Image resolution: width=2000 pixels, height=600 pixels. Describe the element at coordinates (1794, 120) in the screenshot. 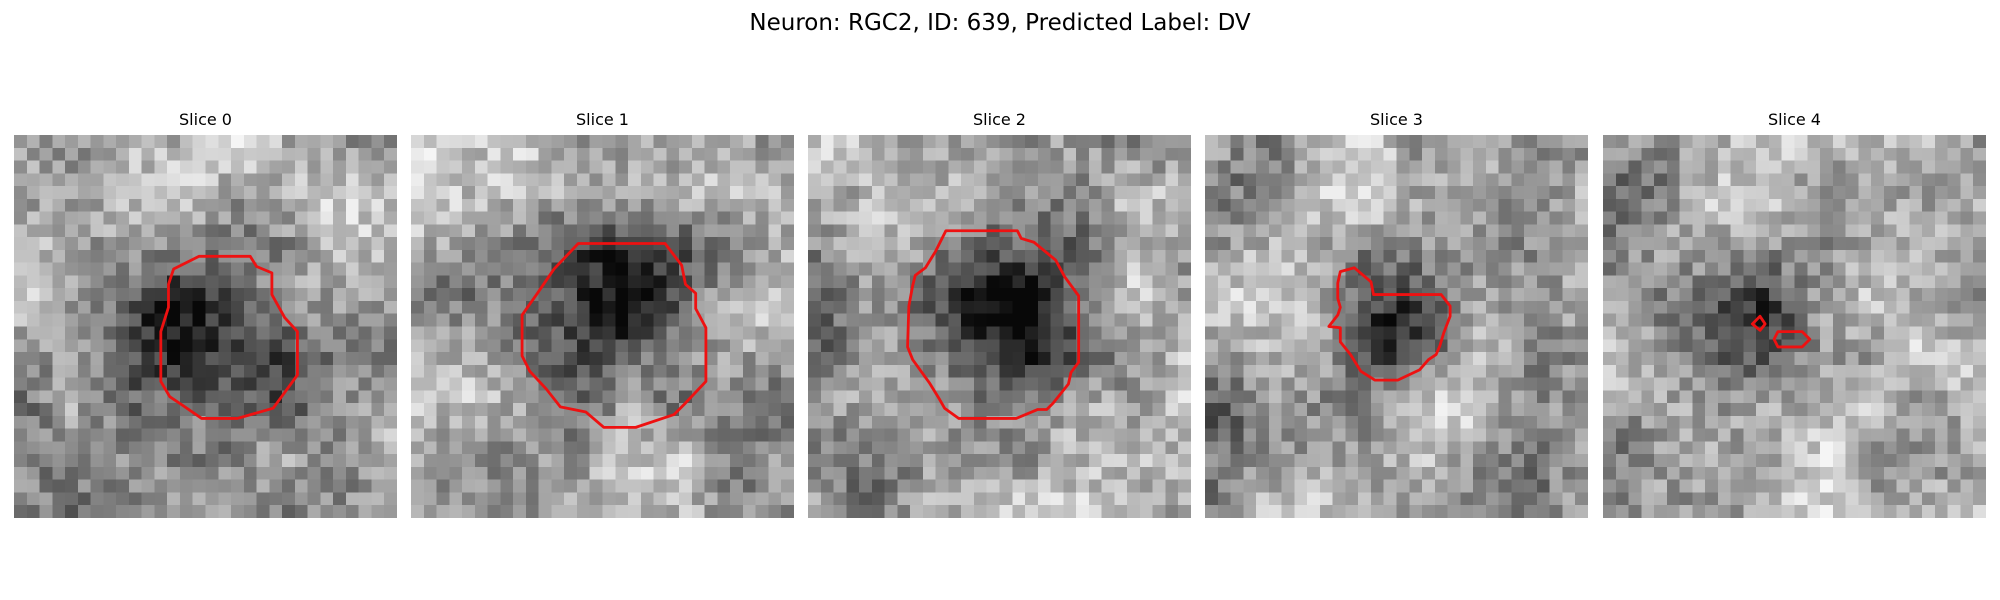

I see `slice-title: Slice 4` at that location.